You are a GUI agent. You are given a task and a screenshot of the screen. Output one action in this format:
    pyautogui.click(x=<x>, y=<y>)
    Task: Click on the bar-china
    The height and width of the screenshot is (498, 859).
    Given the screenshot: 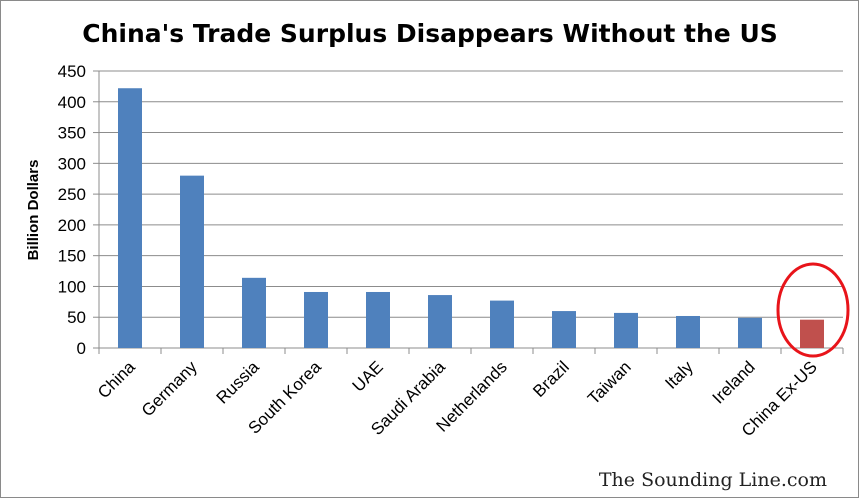 What is the action you would take?
    pyautogui.click(x=130, y=218)
    